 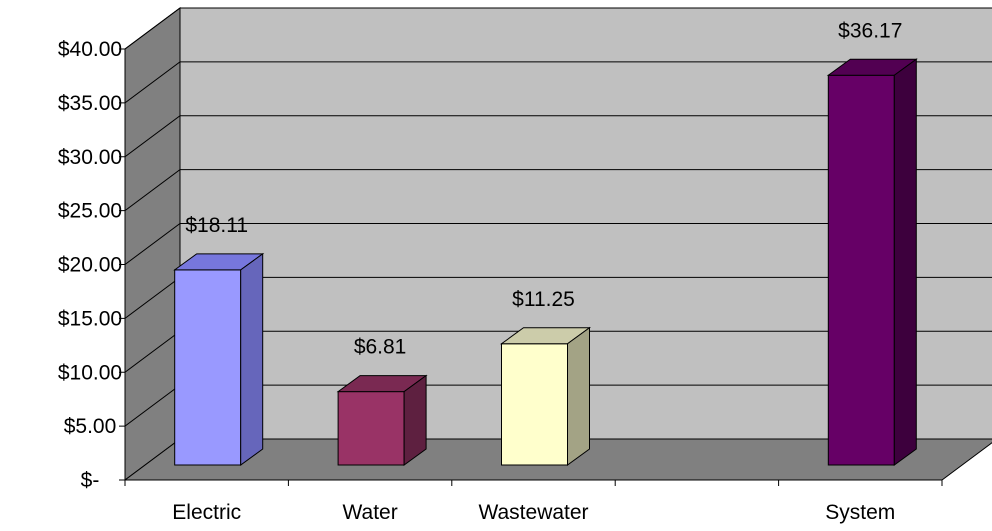 I want to click on category-label: System, so click(x=860, y=512).